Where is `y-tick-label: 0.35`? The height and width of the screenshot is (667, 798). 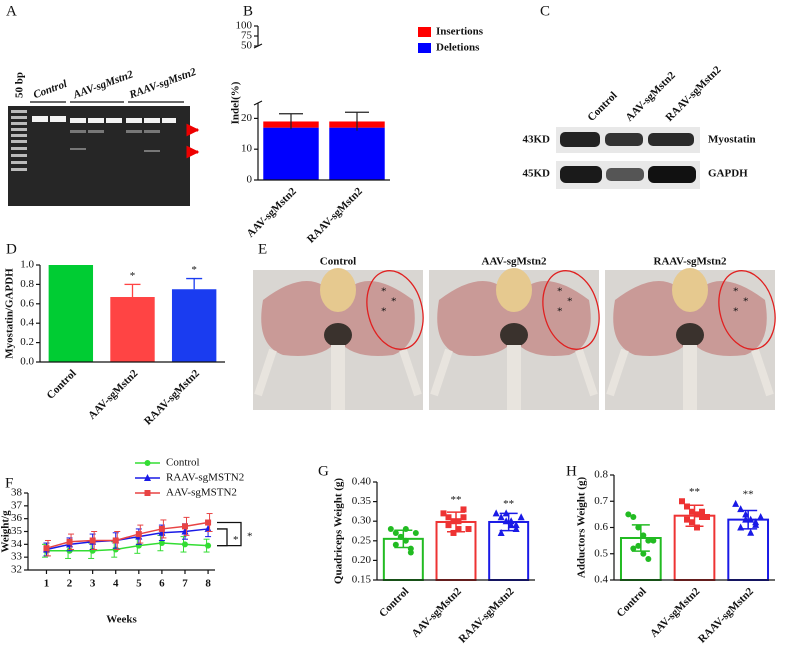
y-tick-label: 0.35 is located at coordinates (362, 501).